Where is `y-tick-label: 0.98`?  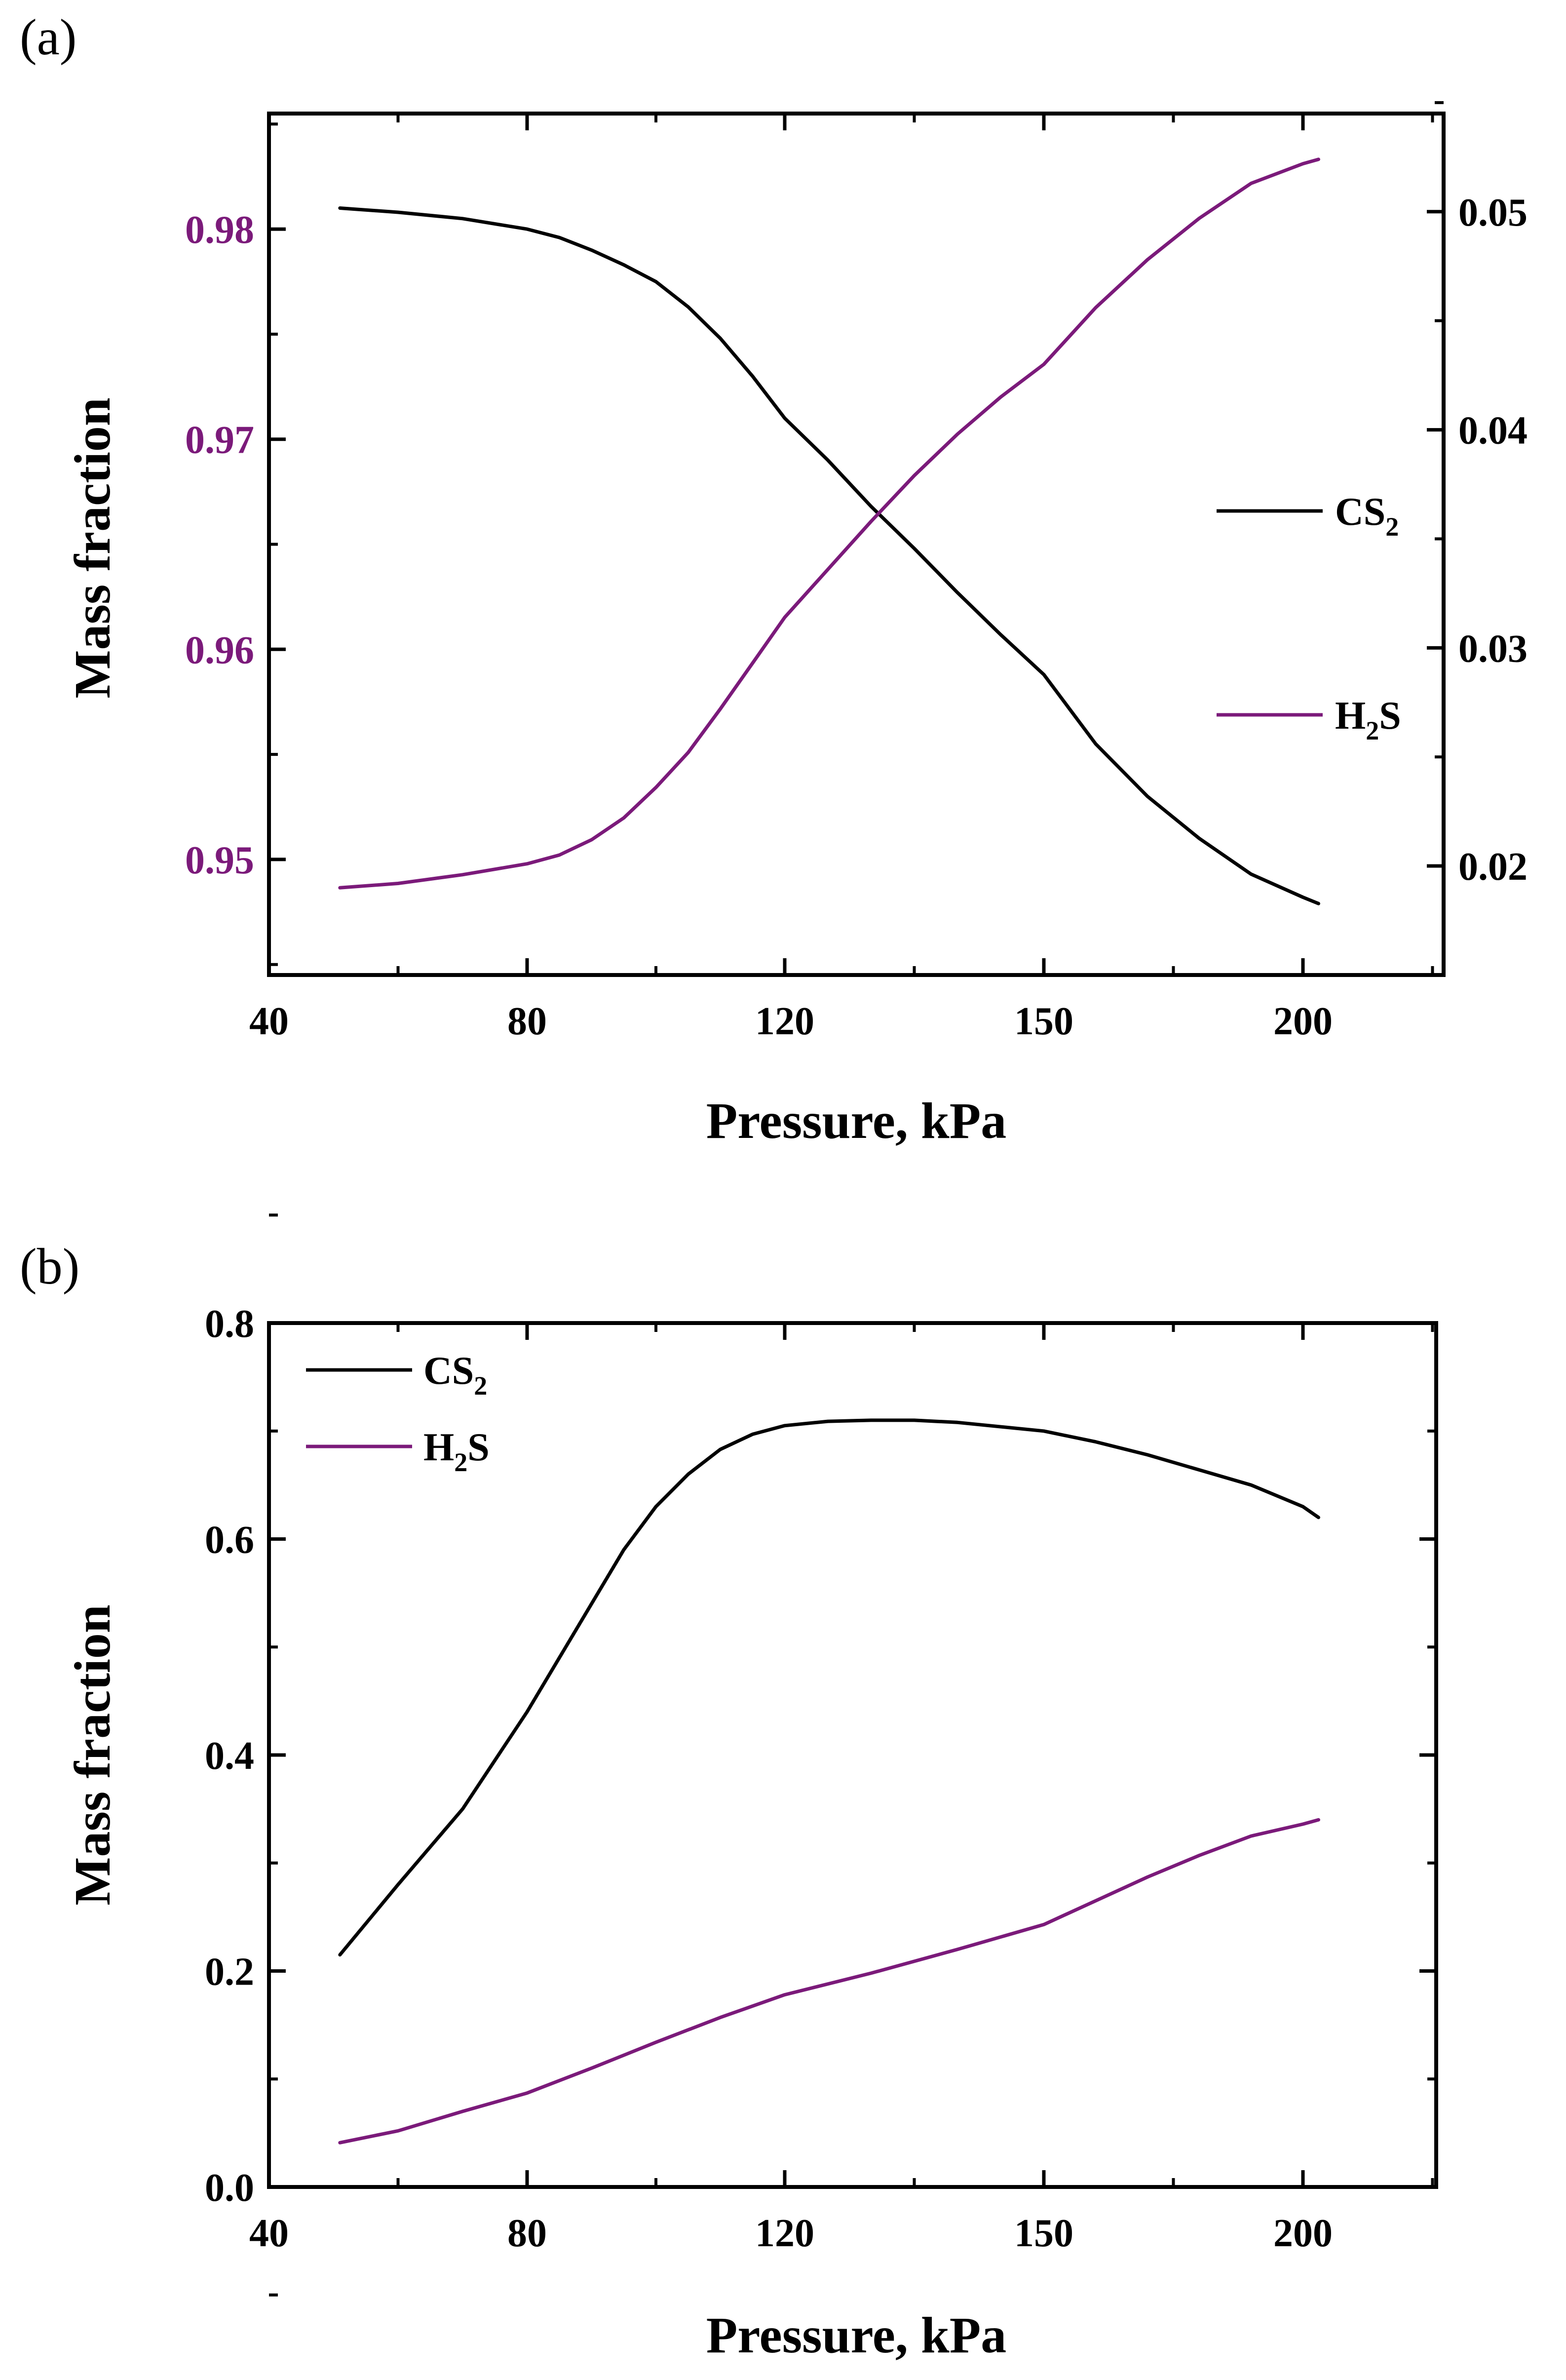 y-tick-label: 0.98 is located at coordinates (220, 230).